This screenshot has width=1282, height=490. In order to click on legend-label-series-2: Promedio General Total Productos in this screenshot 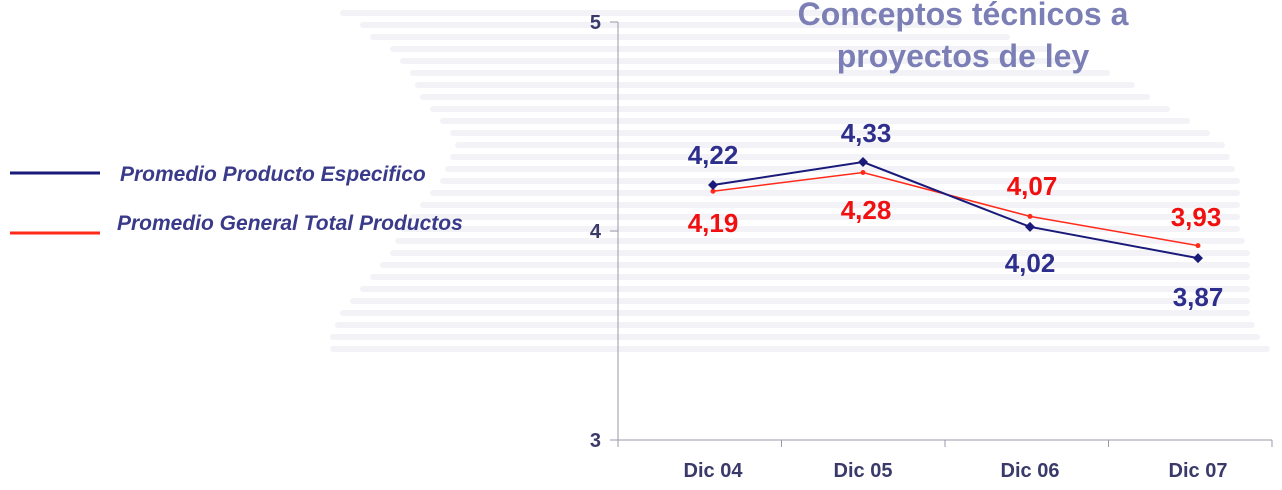, I will do `click(290, 223)`.